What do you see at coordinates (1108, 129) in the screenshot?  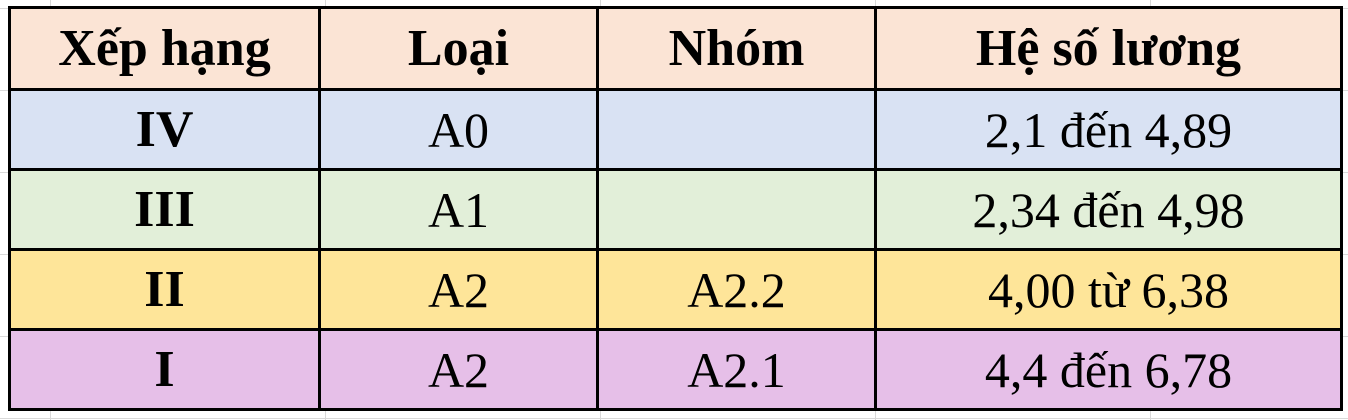 I see `cell-coefficient: 2,1 đến 4,89` at bounding box center [1108, 129].